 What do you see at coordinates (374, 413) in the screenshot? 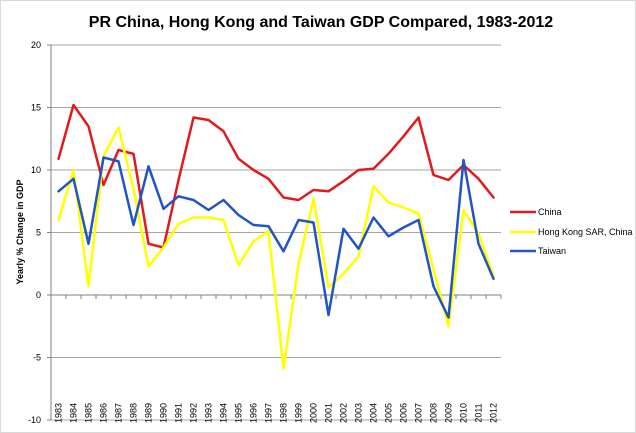
I see `x-tick-label: 2004` at bounding box center [374, 413].